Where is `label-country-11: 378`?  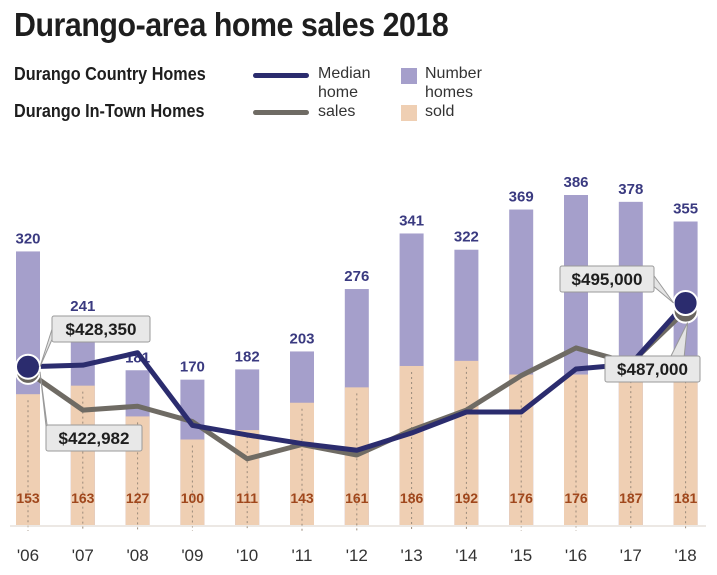 label-country-11: 378 is located at coordinates (630, 189).